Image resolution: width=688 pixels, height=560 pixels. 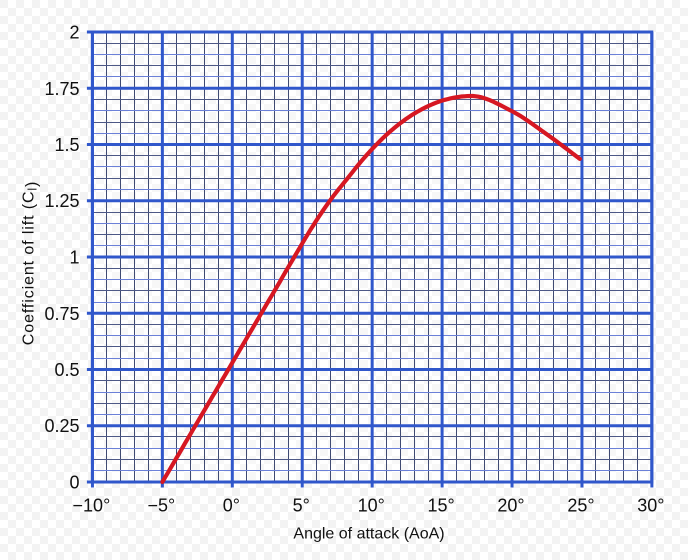 I want to click on svg-text: 1.75, so click(x=61, y=89).